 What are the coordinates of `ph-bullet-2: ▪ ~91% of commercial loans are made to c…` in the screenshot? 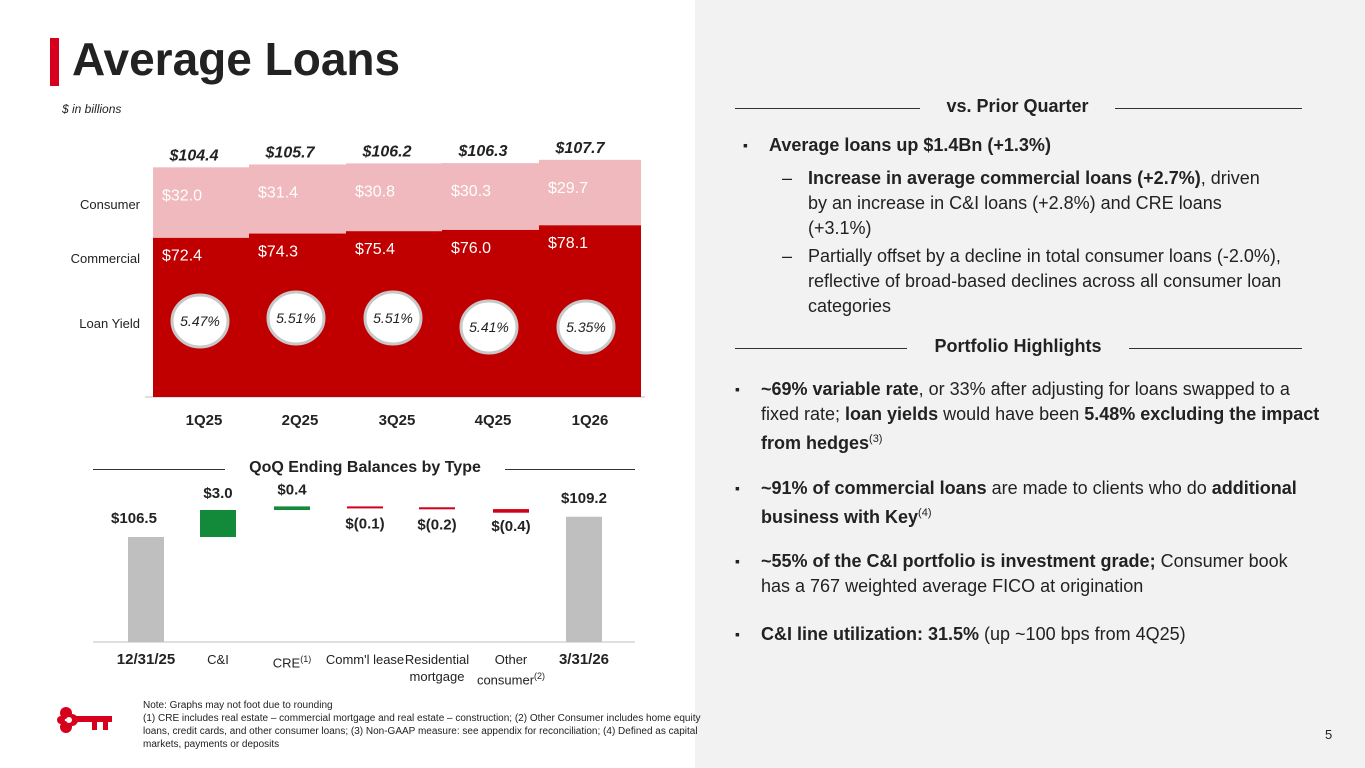 It's located at (1018, 503).